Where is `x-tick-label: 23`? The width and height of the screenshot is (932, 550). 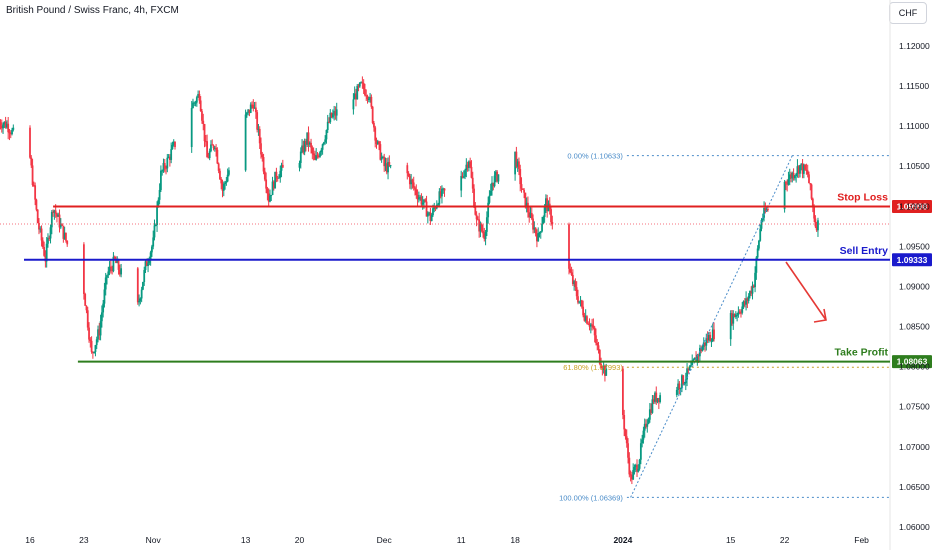
x-tick-label: 23 is located at coordinates (84, 540).